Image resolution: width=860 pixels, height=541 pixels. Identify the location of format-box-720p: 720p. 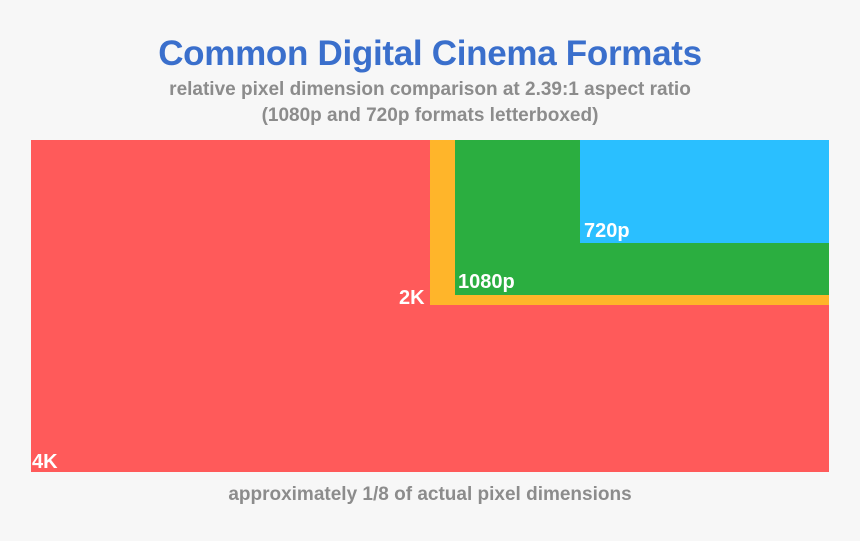
(704, 191).